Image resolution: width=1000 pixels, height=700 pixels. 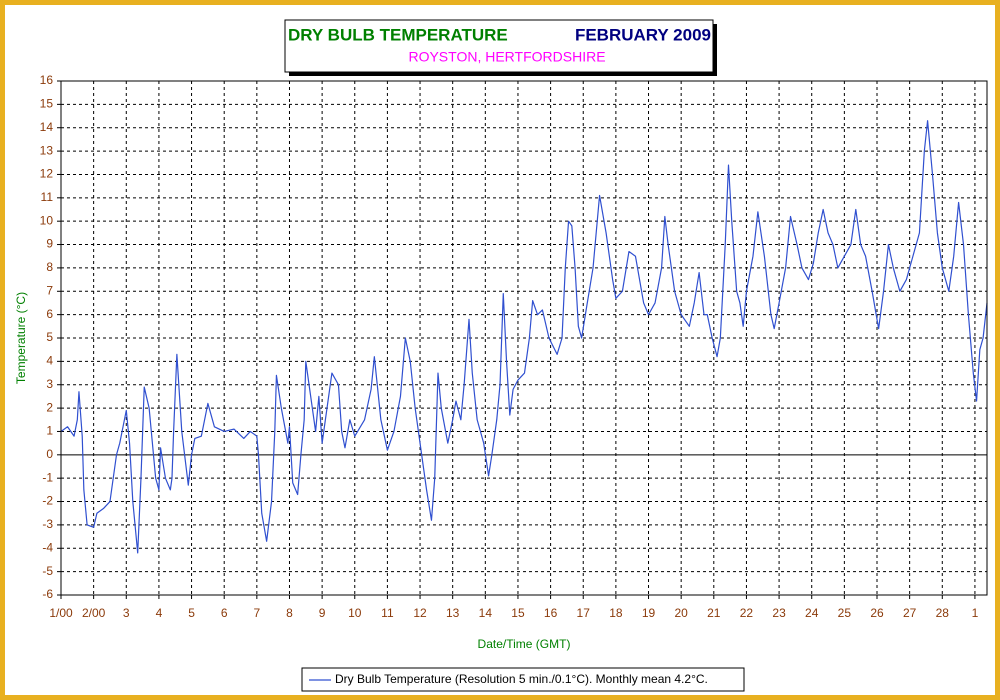 What do you see at coordinates (506, 57) in the screenshot?
I see `chart-subtitle: ROYSTON, HERTFORDSHIRE` at bounding box center [506, 57].